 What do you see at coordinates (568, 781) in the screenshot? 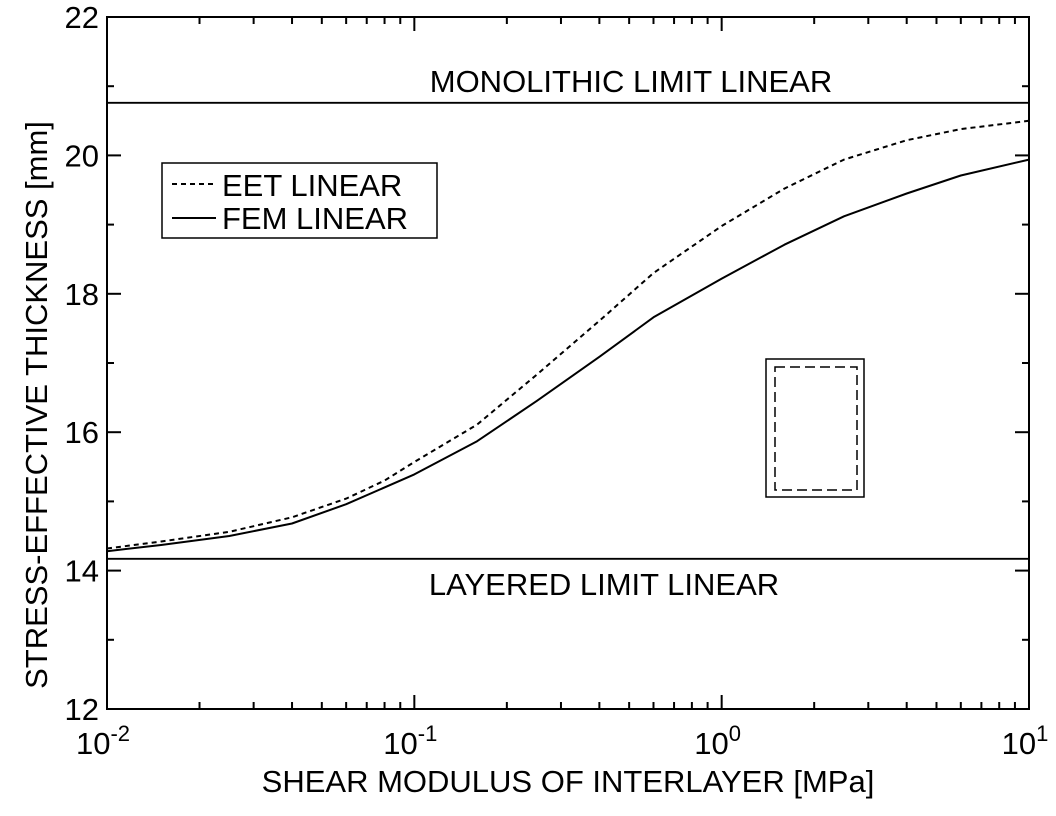
I see `x-axis-title: SHEAR MODULUS OF INTERLAYER [MPa]` at bounding box center [568, 781].